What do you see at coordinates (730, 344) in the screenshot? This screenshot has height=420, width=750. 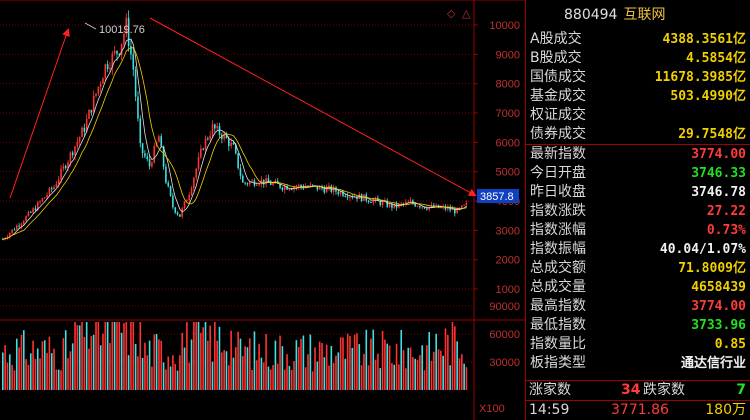 I see `quote-row-value: 0.85` at bounding box center [730, 344].